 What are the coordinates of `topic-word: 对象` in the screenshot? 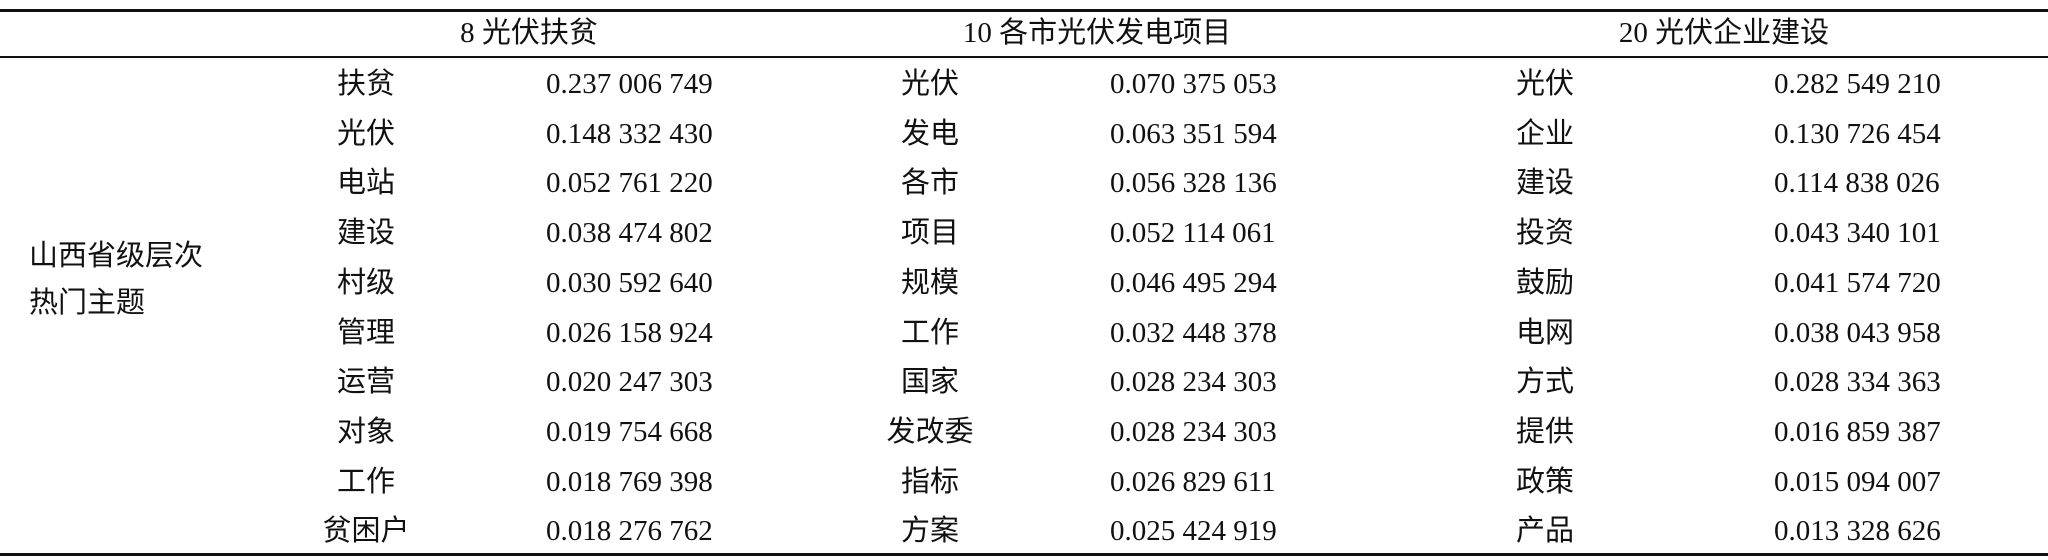 It's located at (366, 431).